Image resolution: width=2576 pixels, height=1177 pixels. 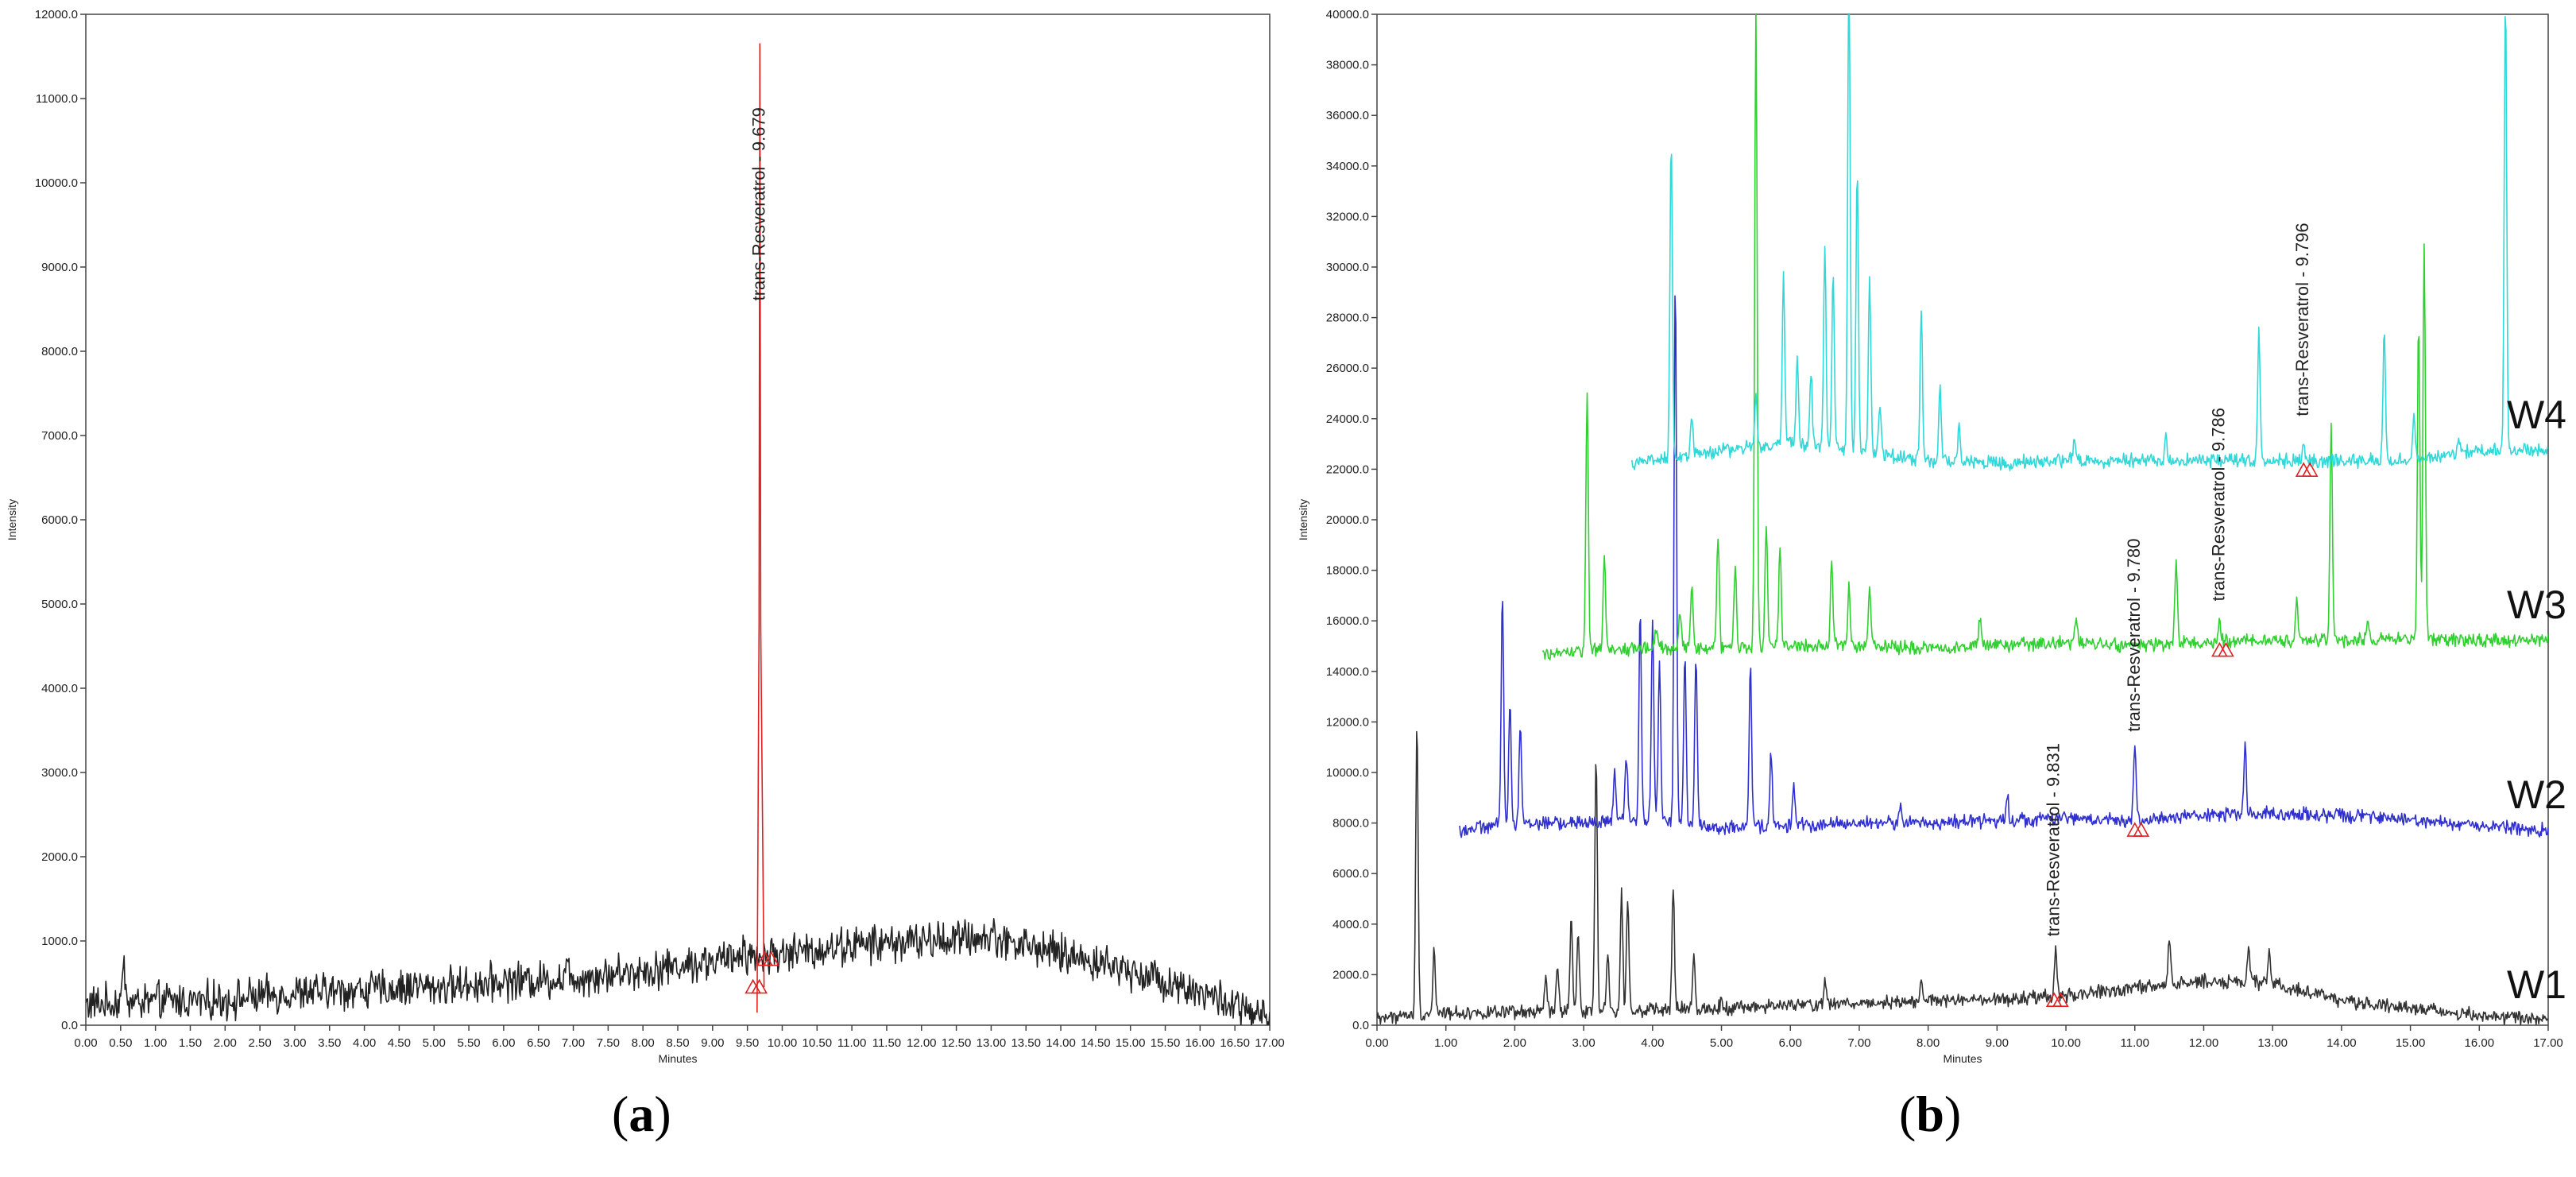 I want to click on caption-a-close: ), so click(x=662, y=1114).